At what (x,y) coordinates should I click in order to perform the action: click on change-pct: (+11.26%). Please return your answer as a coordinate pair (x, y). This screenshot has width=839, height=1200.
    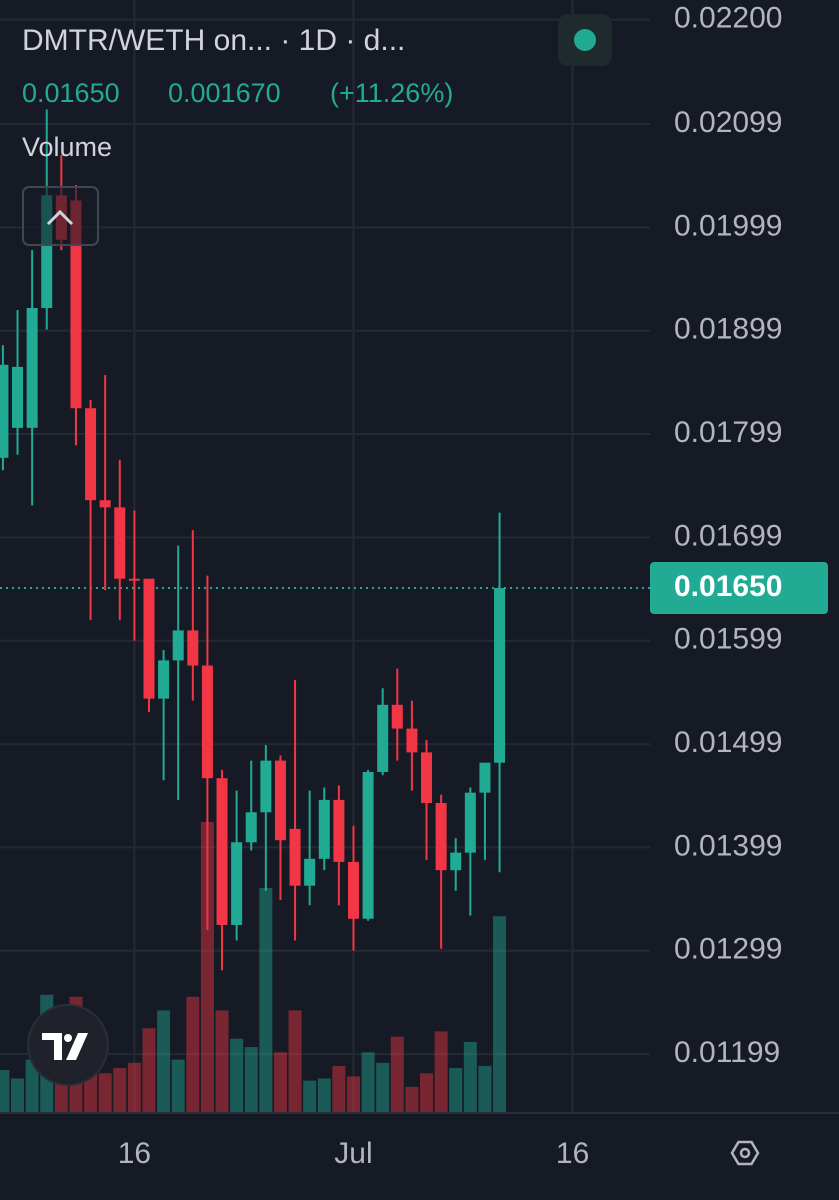
    Looking at the image, I should click on (391, 93).